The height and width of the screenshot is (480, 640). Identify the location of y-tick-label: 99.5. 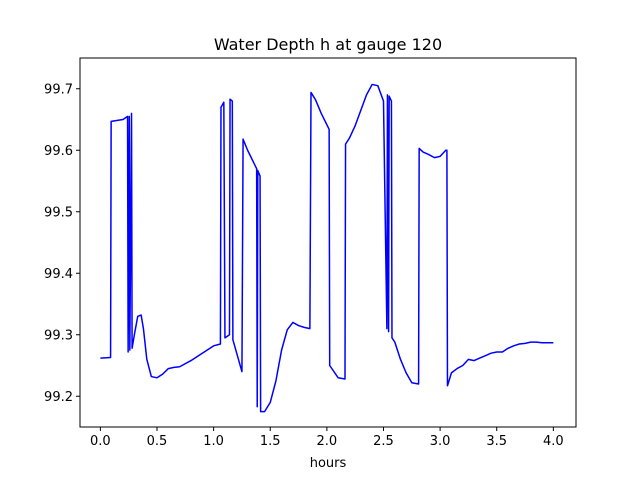
(58, 212).